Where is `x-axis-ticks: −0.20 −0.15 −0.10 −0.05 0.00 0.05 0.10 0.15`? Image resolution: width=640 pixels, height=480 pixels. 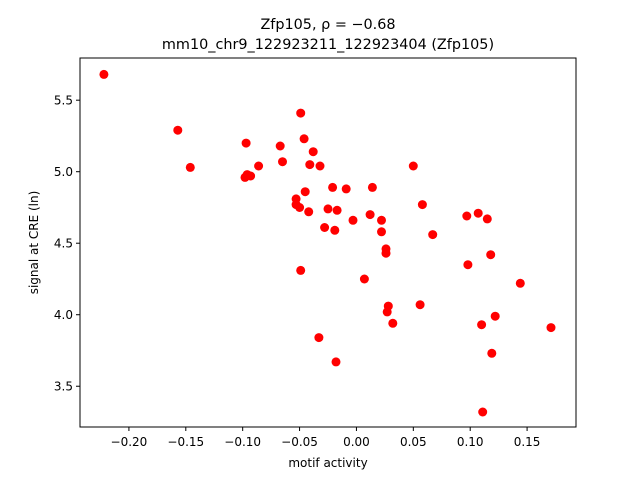
x-axis-ticks: −0.20 −0.15 −0.10 −0.05 0.00 0.05 0.10 0.15 is located at coordinates (326, 438).